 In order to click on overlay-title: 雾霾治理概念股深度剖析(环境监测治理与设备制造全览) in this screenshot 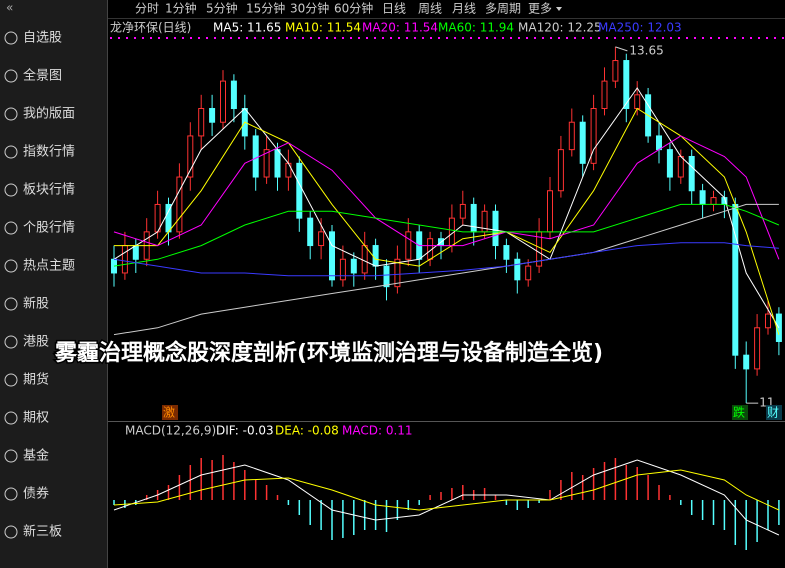, I will do `click(329, 353)`.